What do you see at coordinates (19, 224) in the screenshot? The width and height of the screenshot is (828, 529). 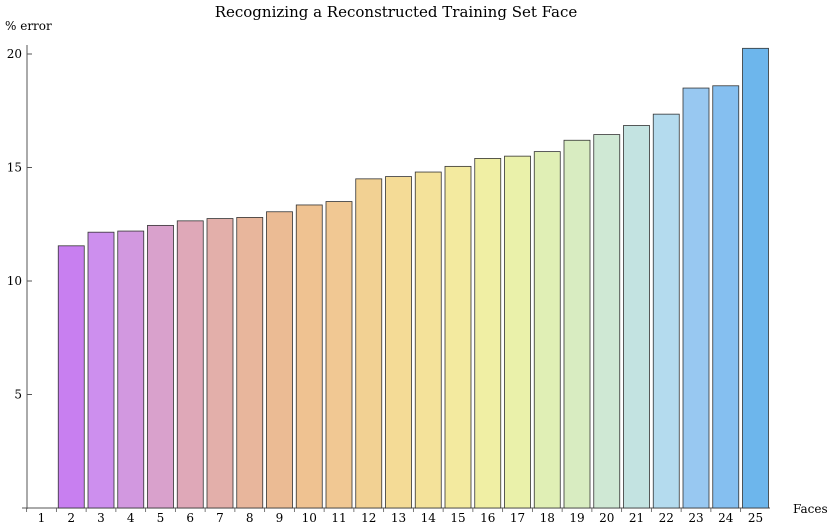 I see `y-ticks-group: 5 10 15 20` at bounding box center [19, 224].